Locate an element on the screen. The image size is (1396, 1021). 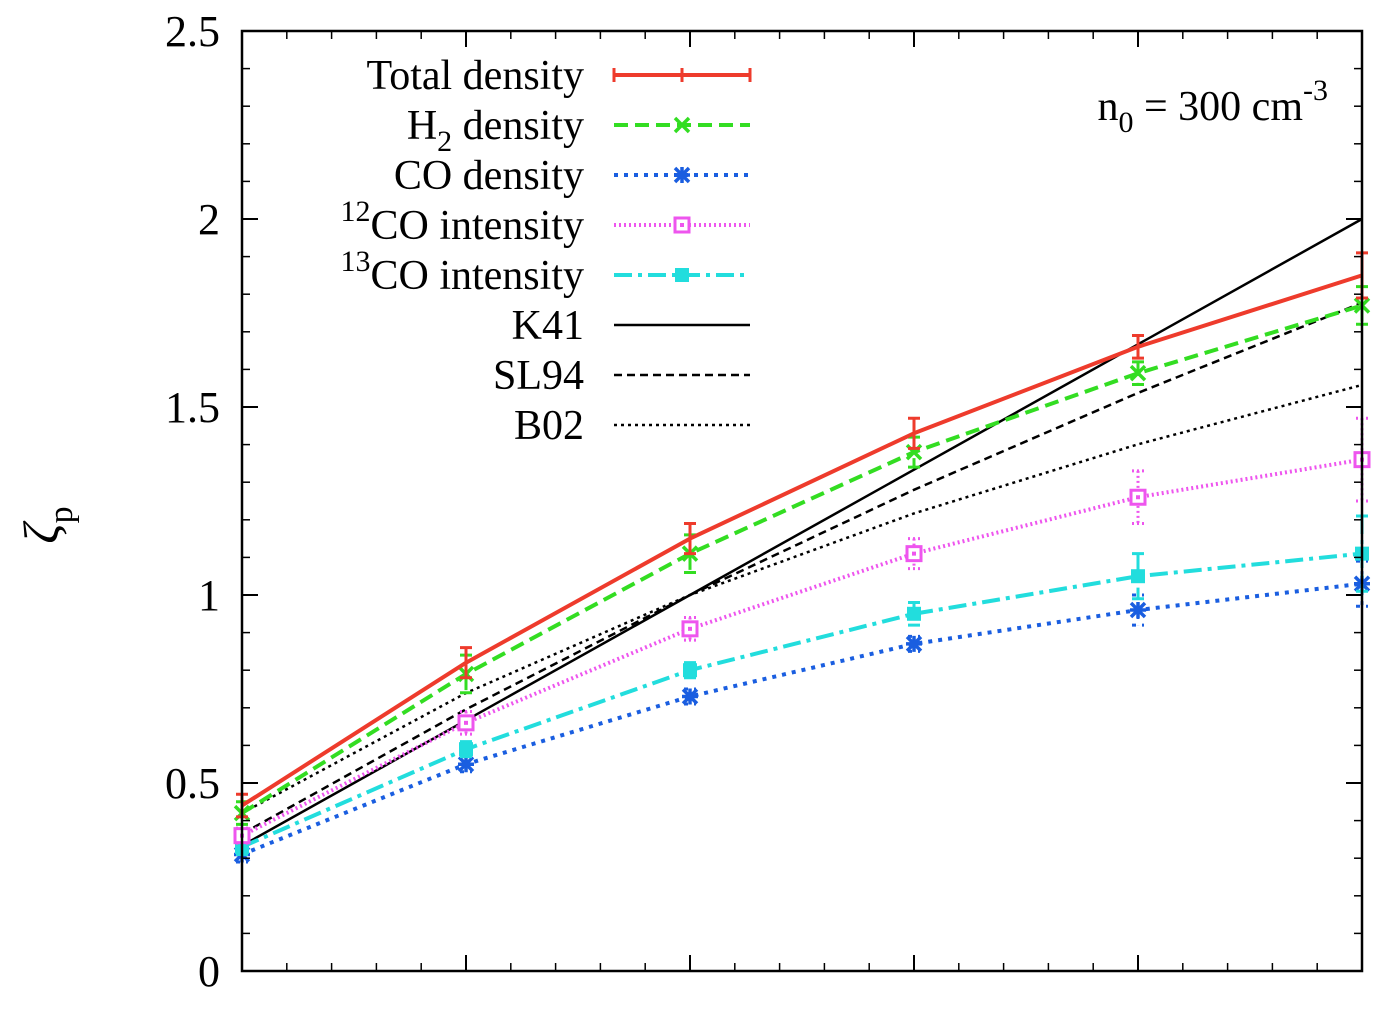
legend-label: H2 density is located at coordinates (495, 130).